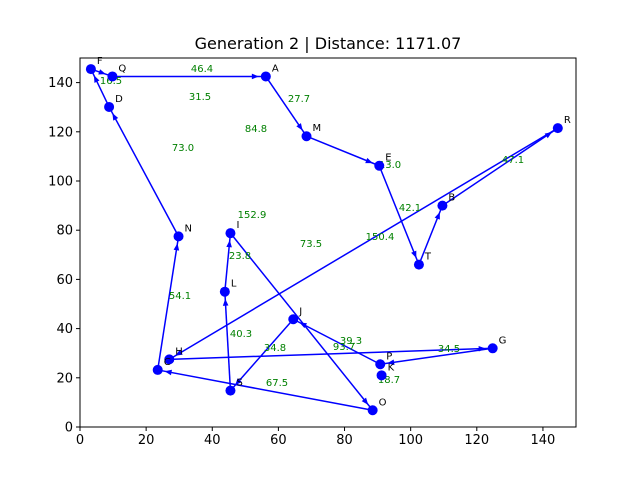 This screenshot has width=640, height=480. I want to click on route-edge-J-S, so click(261, 355).